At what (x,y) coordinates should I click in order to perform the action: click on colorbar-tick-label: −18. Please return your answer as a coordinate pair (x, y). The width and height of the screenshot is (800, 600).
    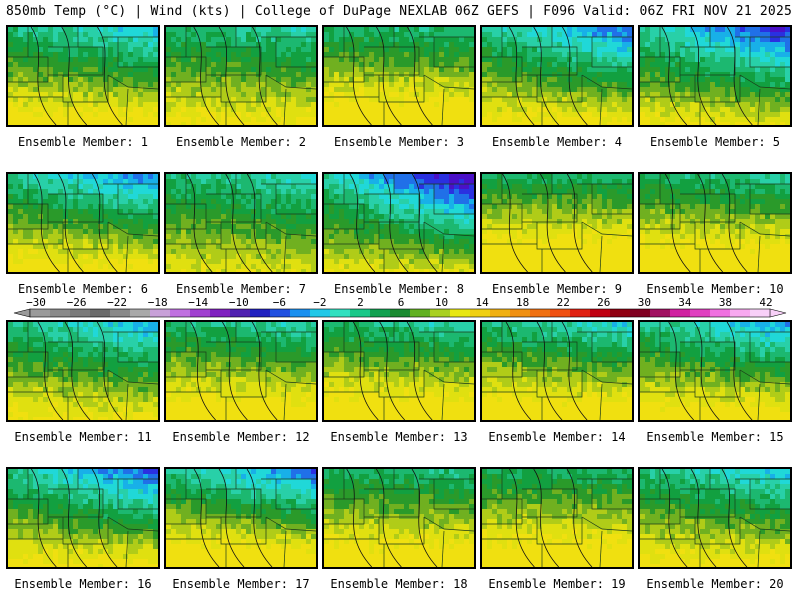
    Looking at the image, I should click on (158, 302).